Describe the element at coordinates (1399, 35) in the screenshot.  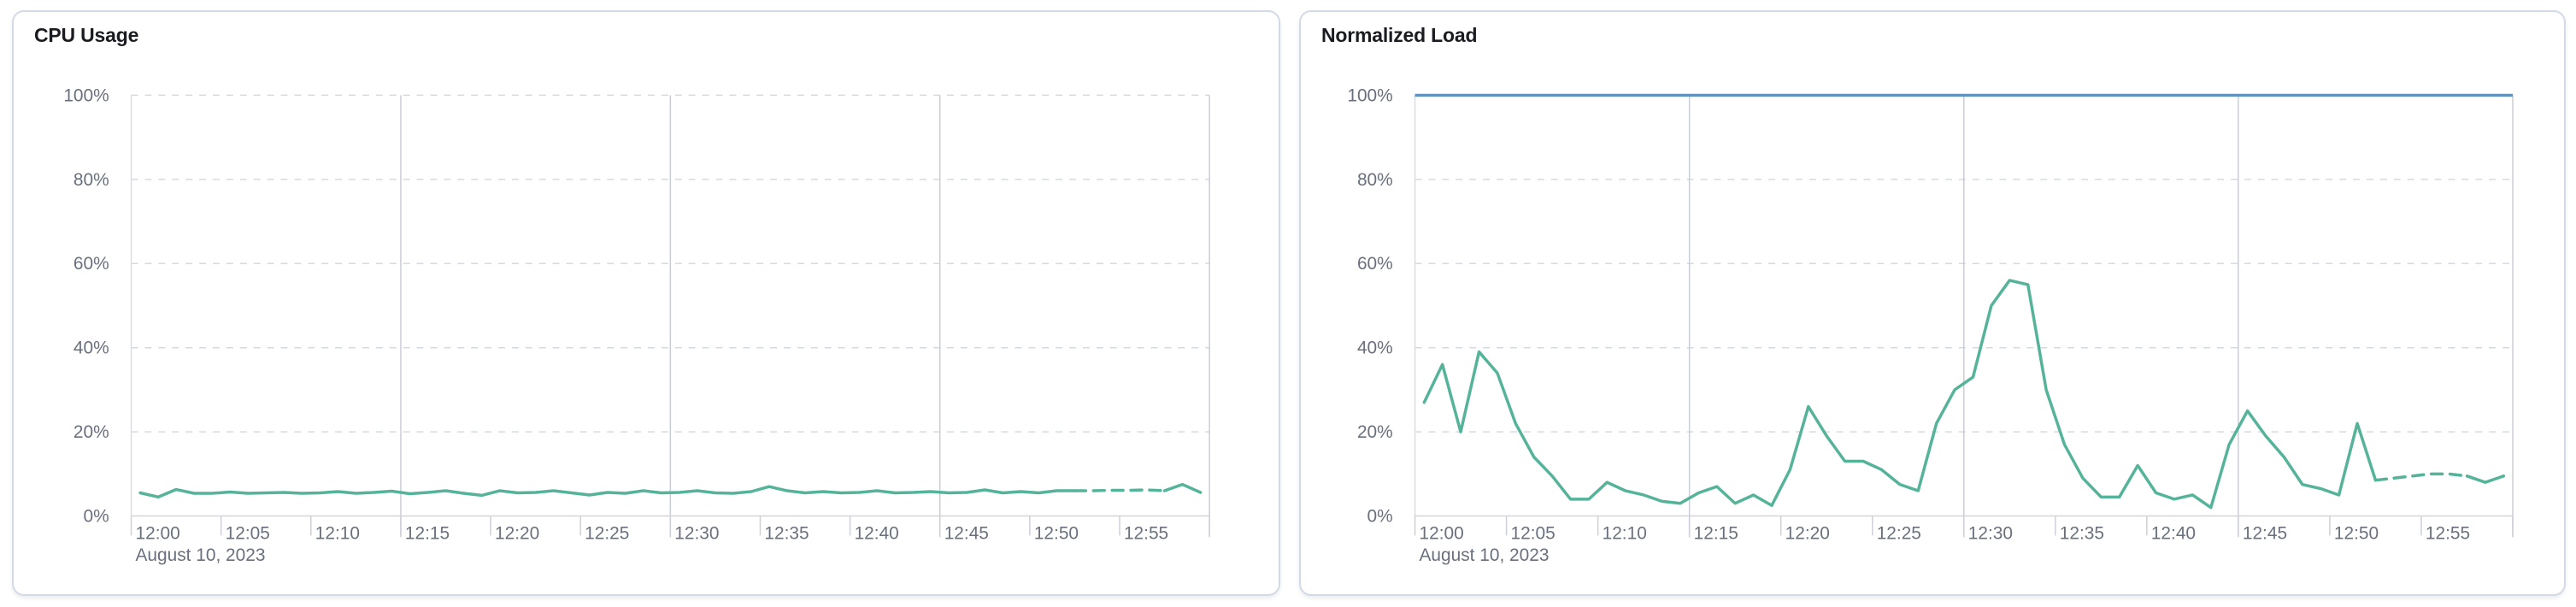
I see `normalized-load-title: Normalized Load` at that location.